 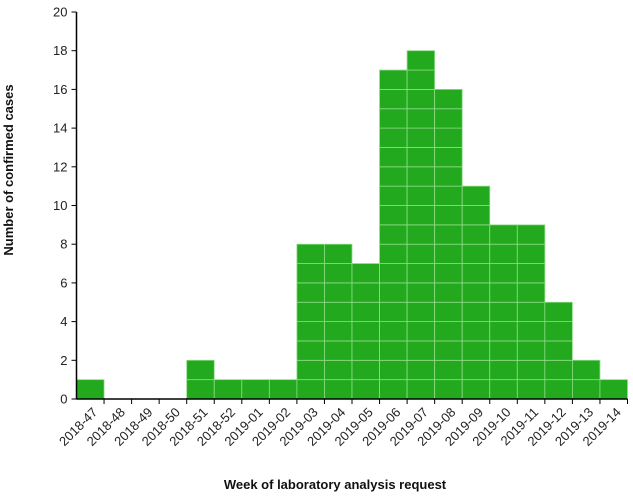 I want to click on y-tick-label: 12, so click(x=60, y=166).